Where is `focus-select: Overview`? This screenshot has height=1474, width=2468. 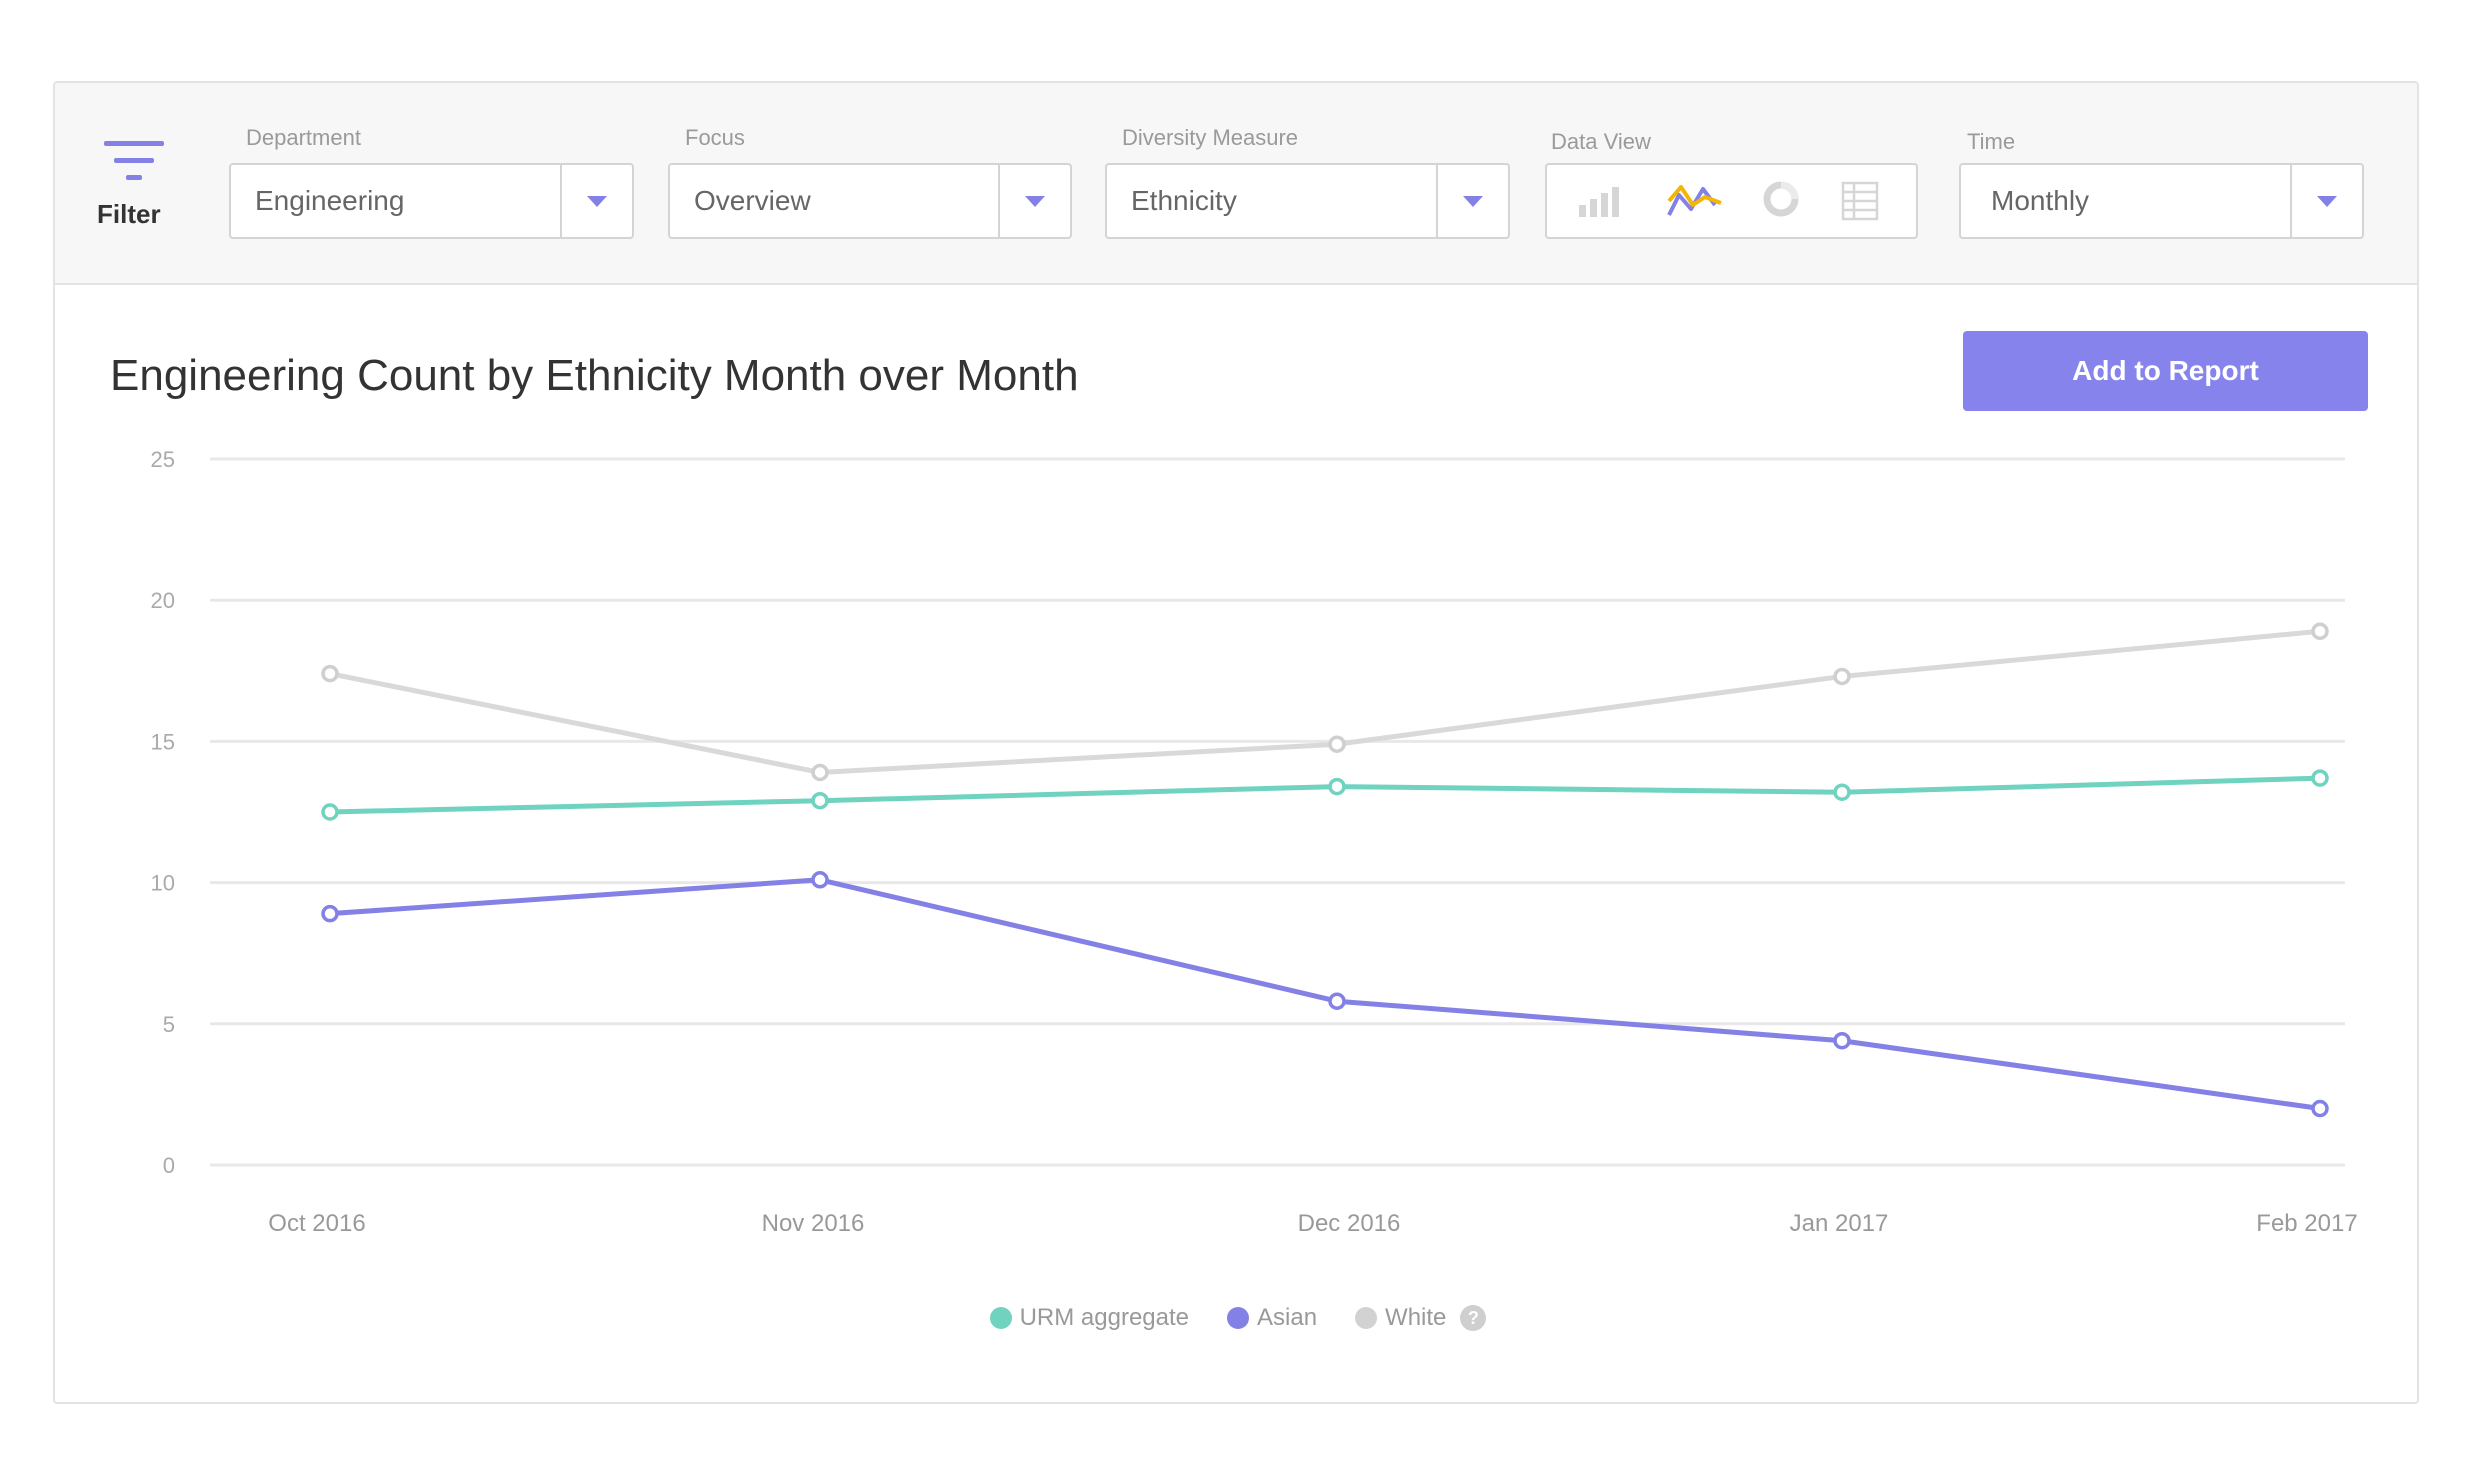 focus-select: Overview is located at coordinates (870, 201).